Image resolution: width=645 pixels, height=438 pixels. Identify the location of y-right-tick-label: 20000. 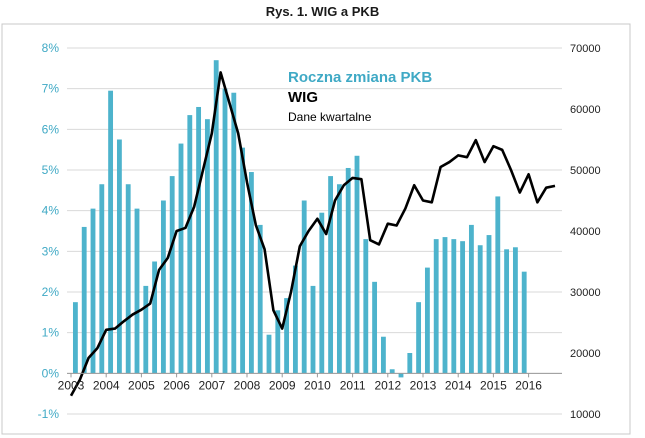
(585, 354).